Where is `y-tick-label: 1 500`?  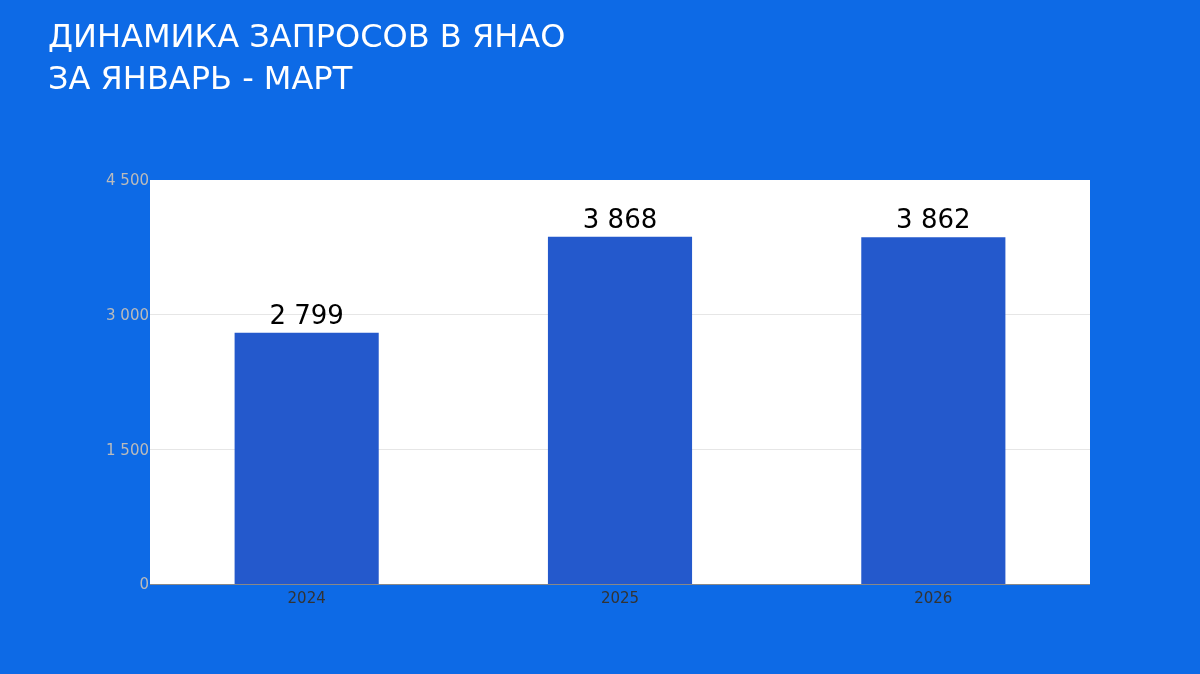 y-tick-label: 1 500 is located at coordinates (127, 449).